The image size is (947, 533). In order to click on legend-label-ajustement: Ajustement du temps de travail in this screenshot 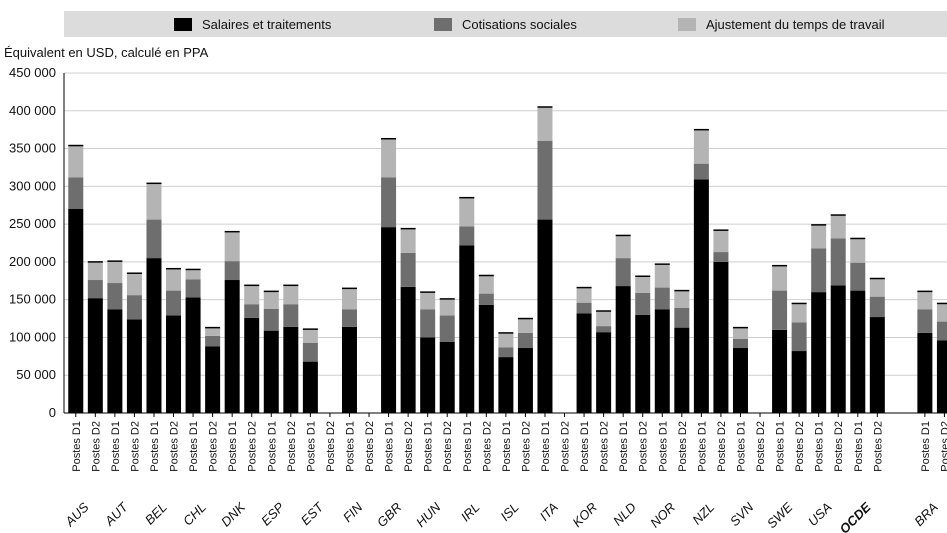, I will do `click(795, 24)`.